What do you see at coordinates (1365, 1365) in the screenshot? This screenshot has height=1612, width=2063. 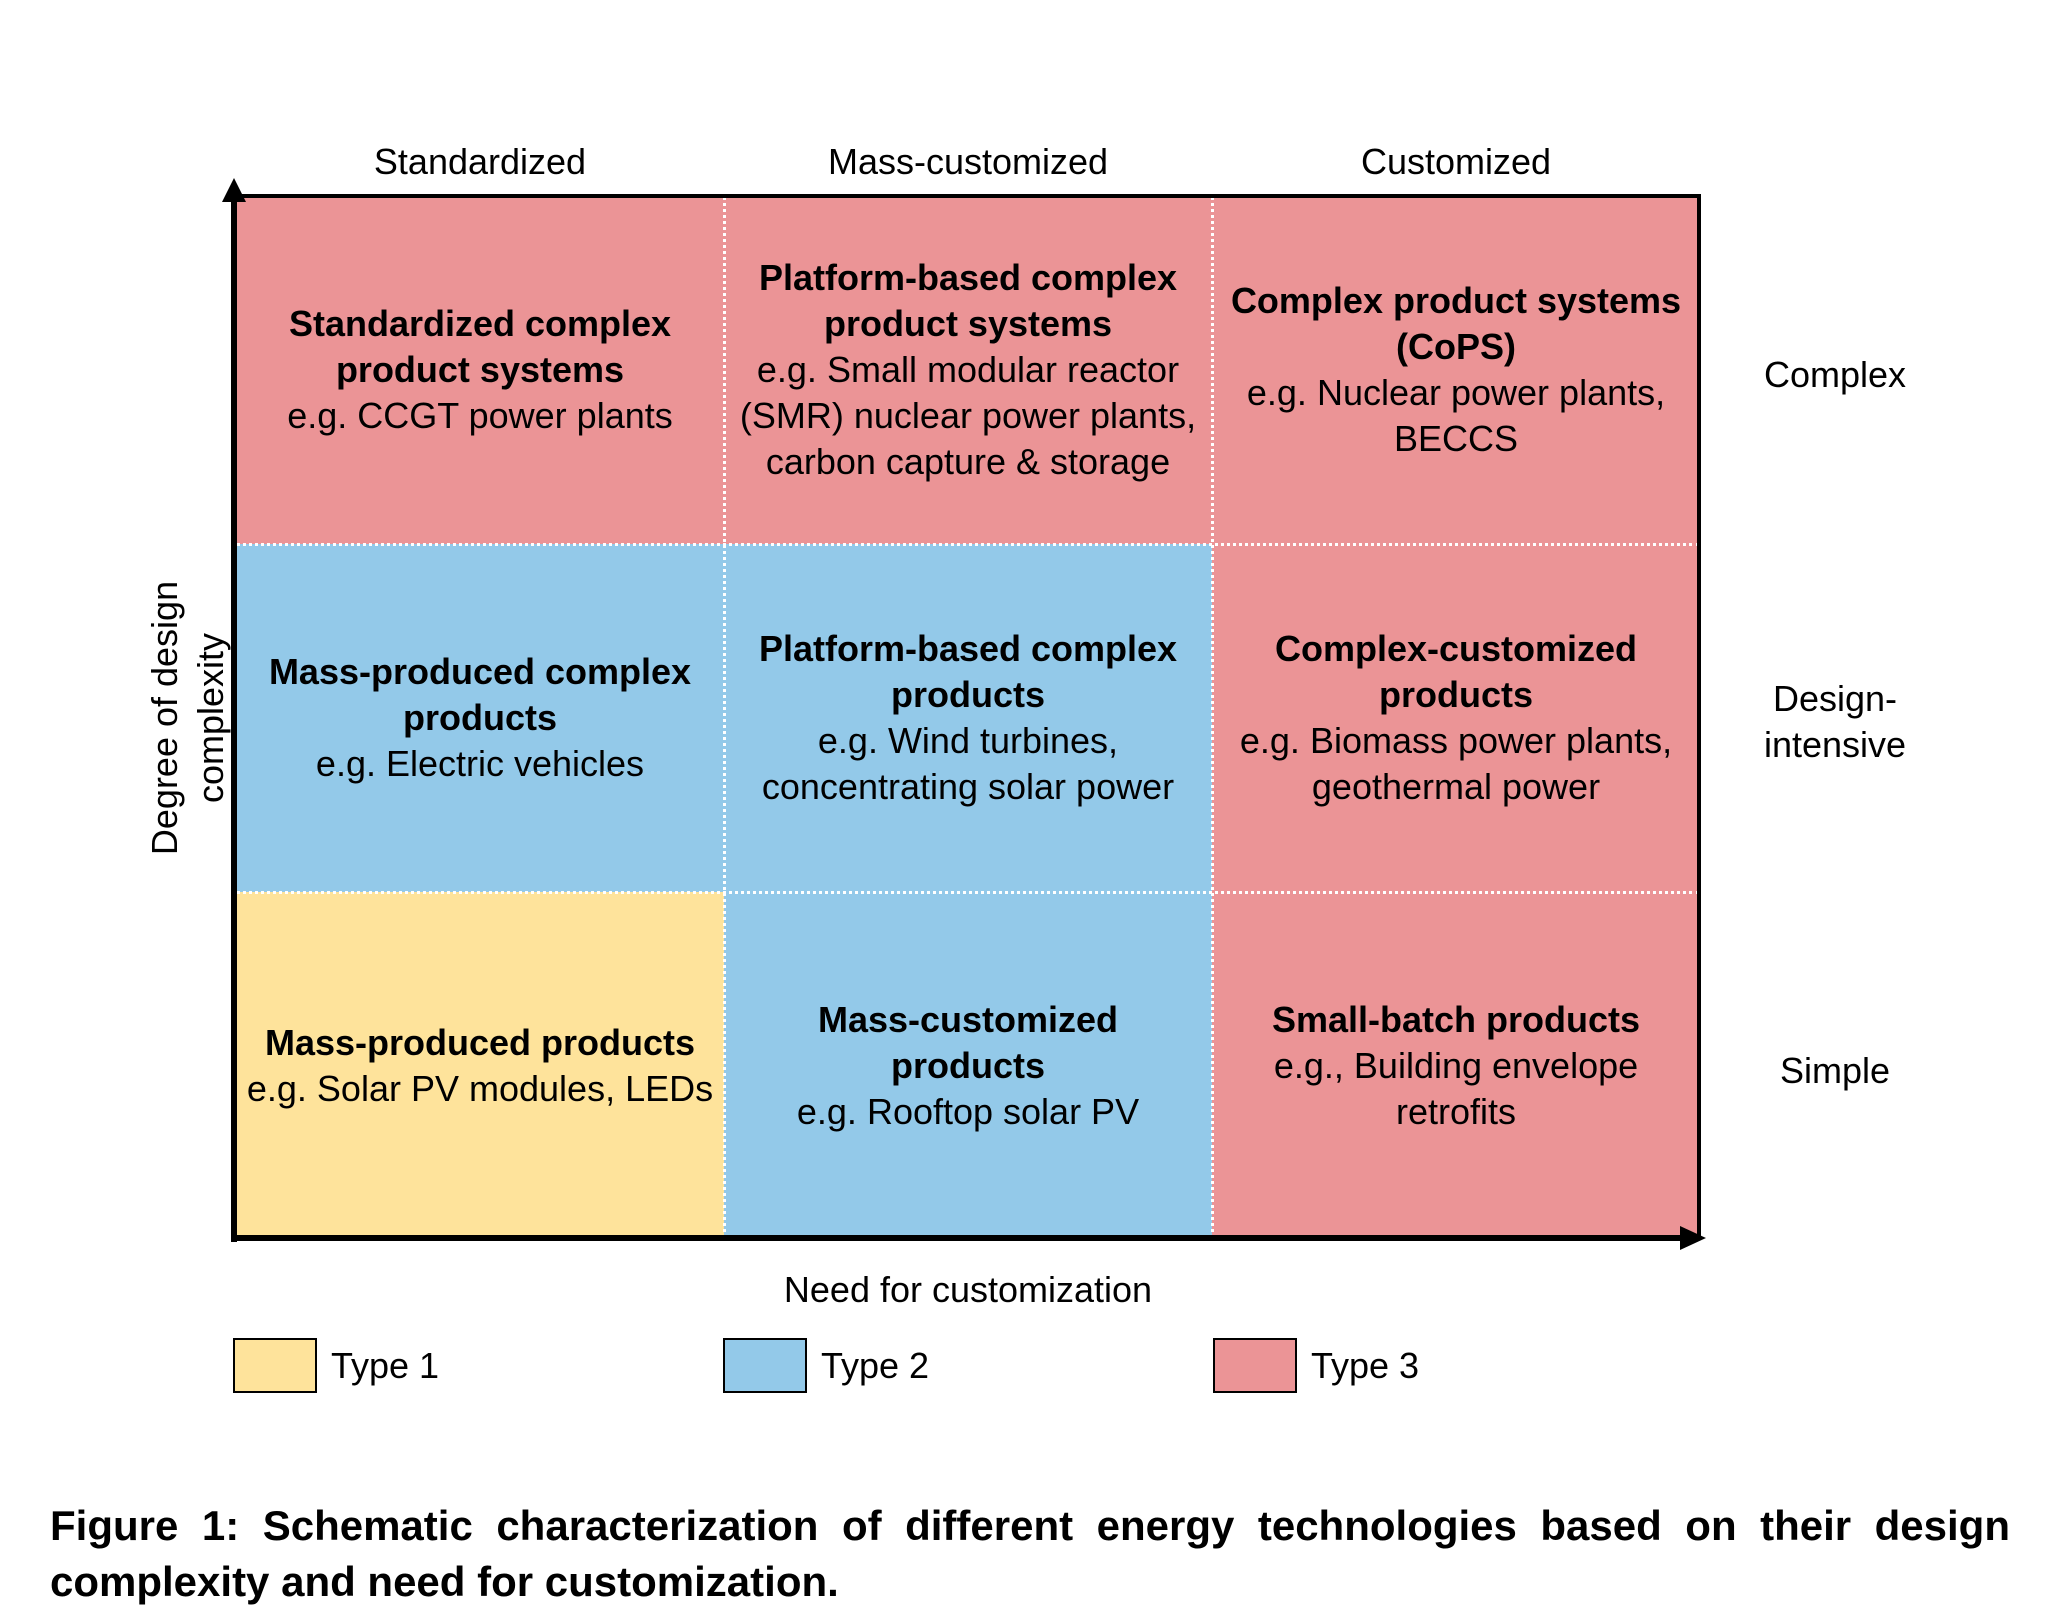 I see `legend-label: Type 3` at bounding box center [1365, 1365].